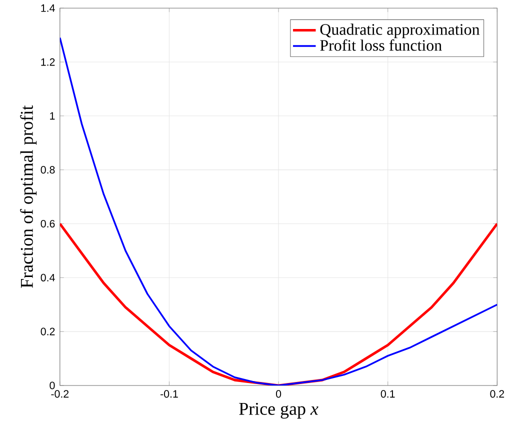  What do you see at coordinates (47, 332) in the screenshot?
I see `y-tick-label: 0.2` at bounding box center [47, 332].